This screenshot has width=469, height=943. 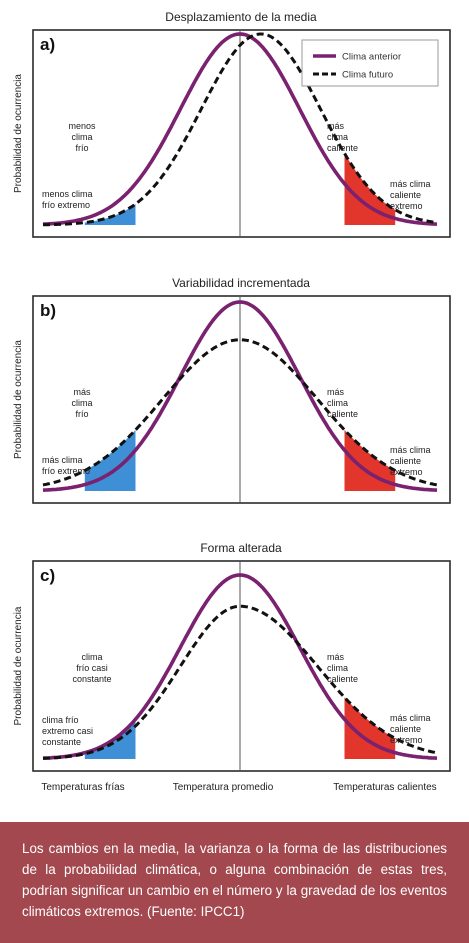 I want to click on legend-label: Clima anterior, so click(x=371, y=57).